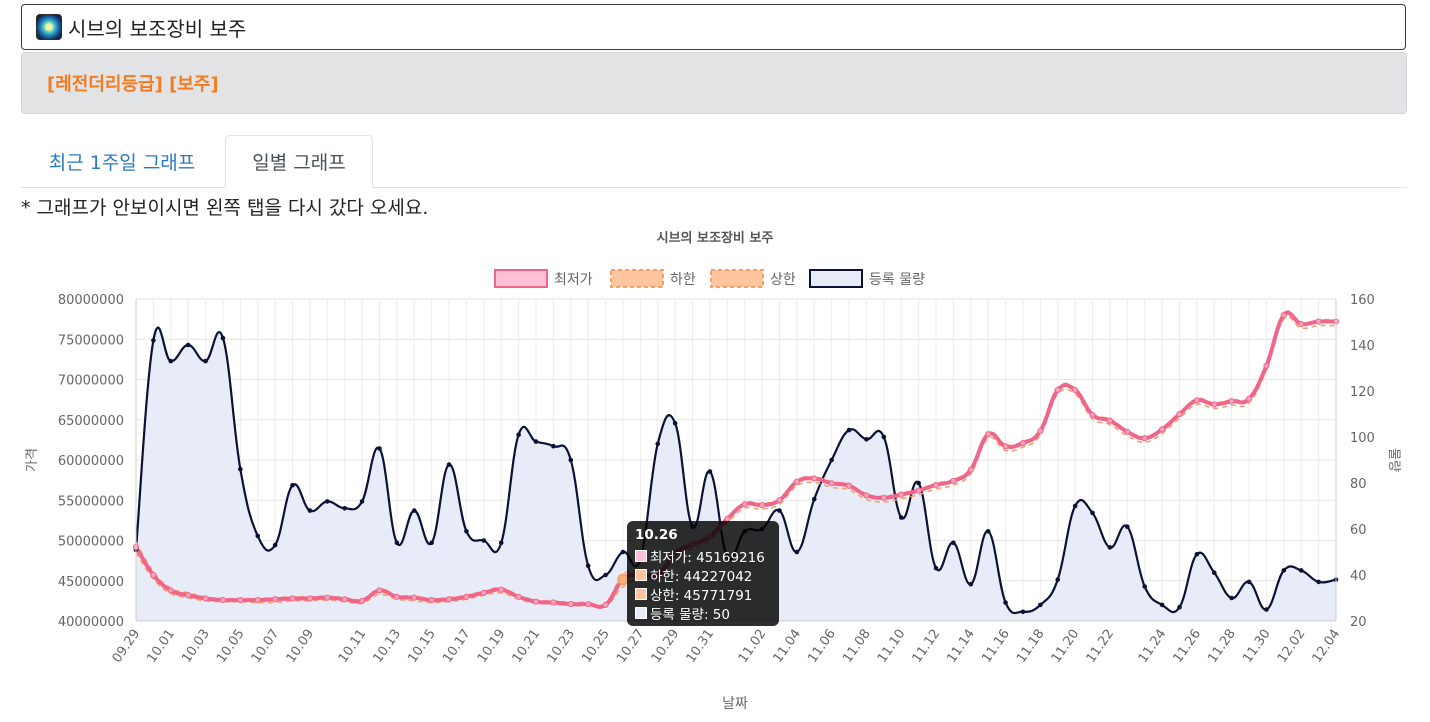 The width and height of the screenshot is (1430, 722). I want to click on x-tick-label: 10.27, so click(631, 646).